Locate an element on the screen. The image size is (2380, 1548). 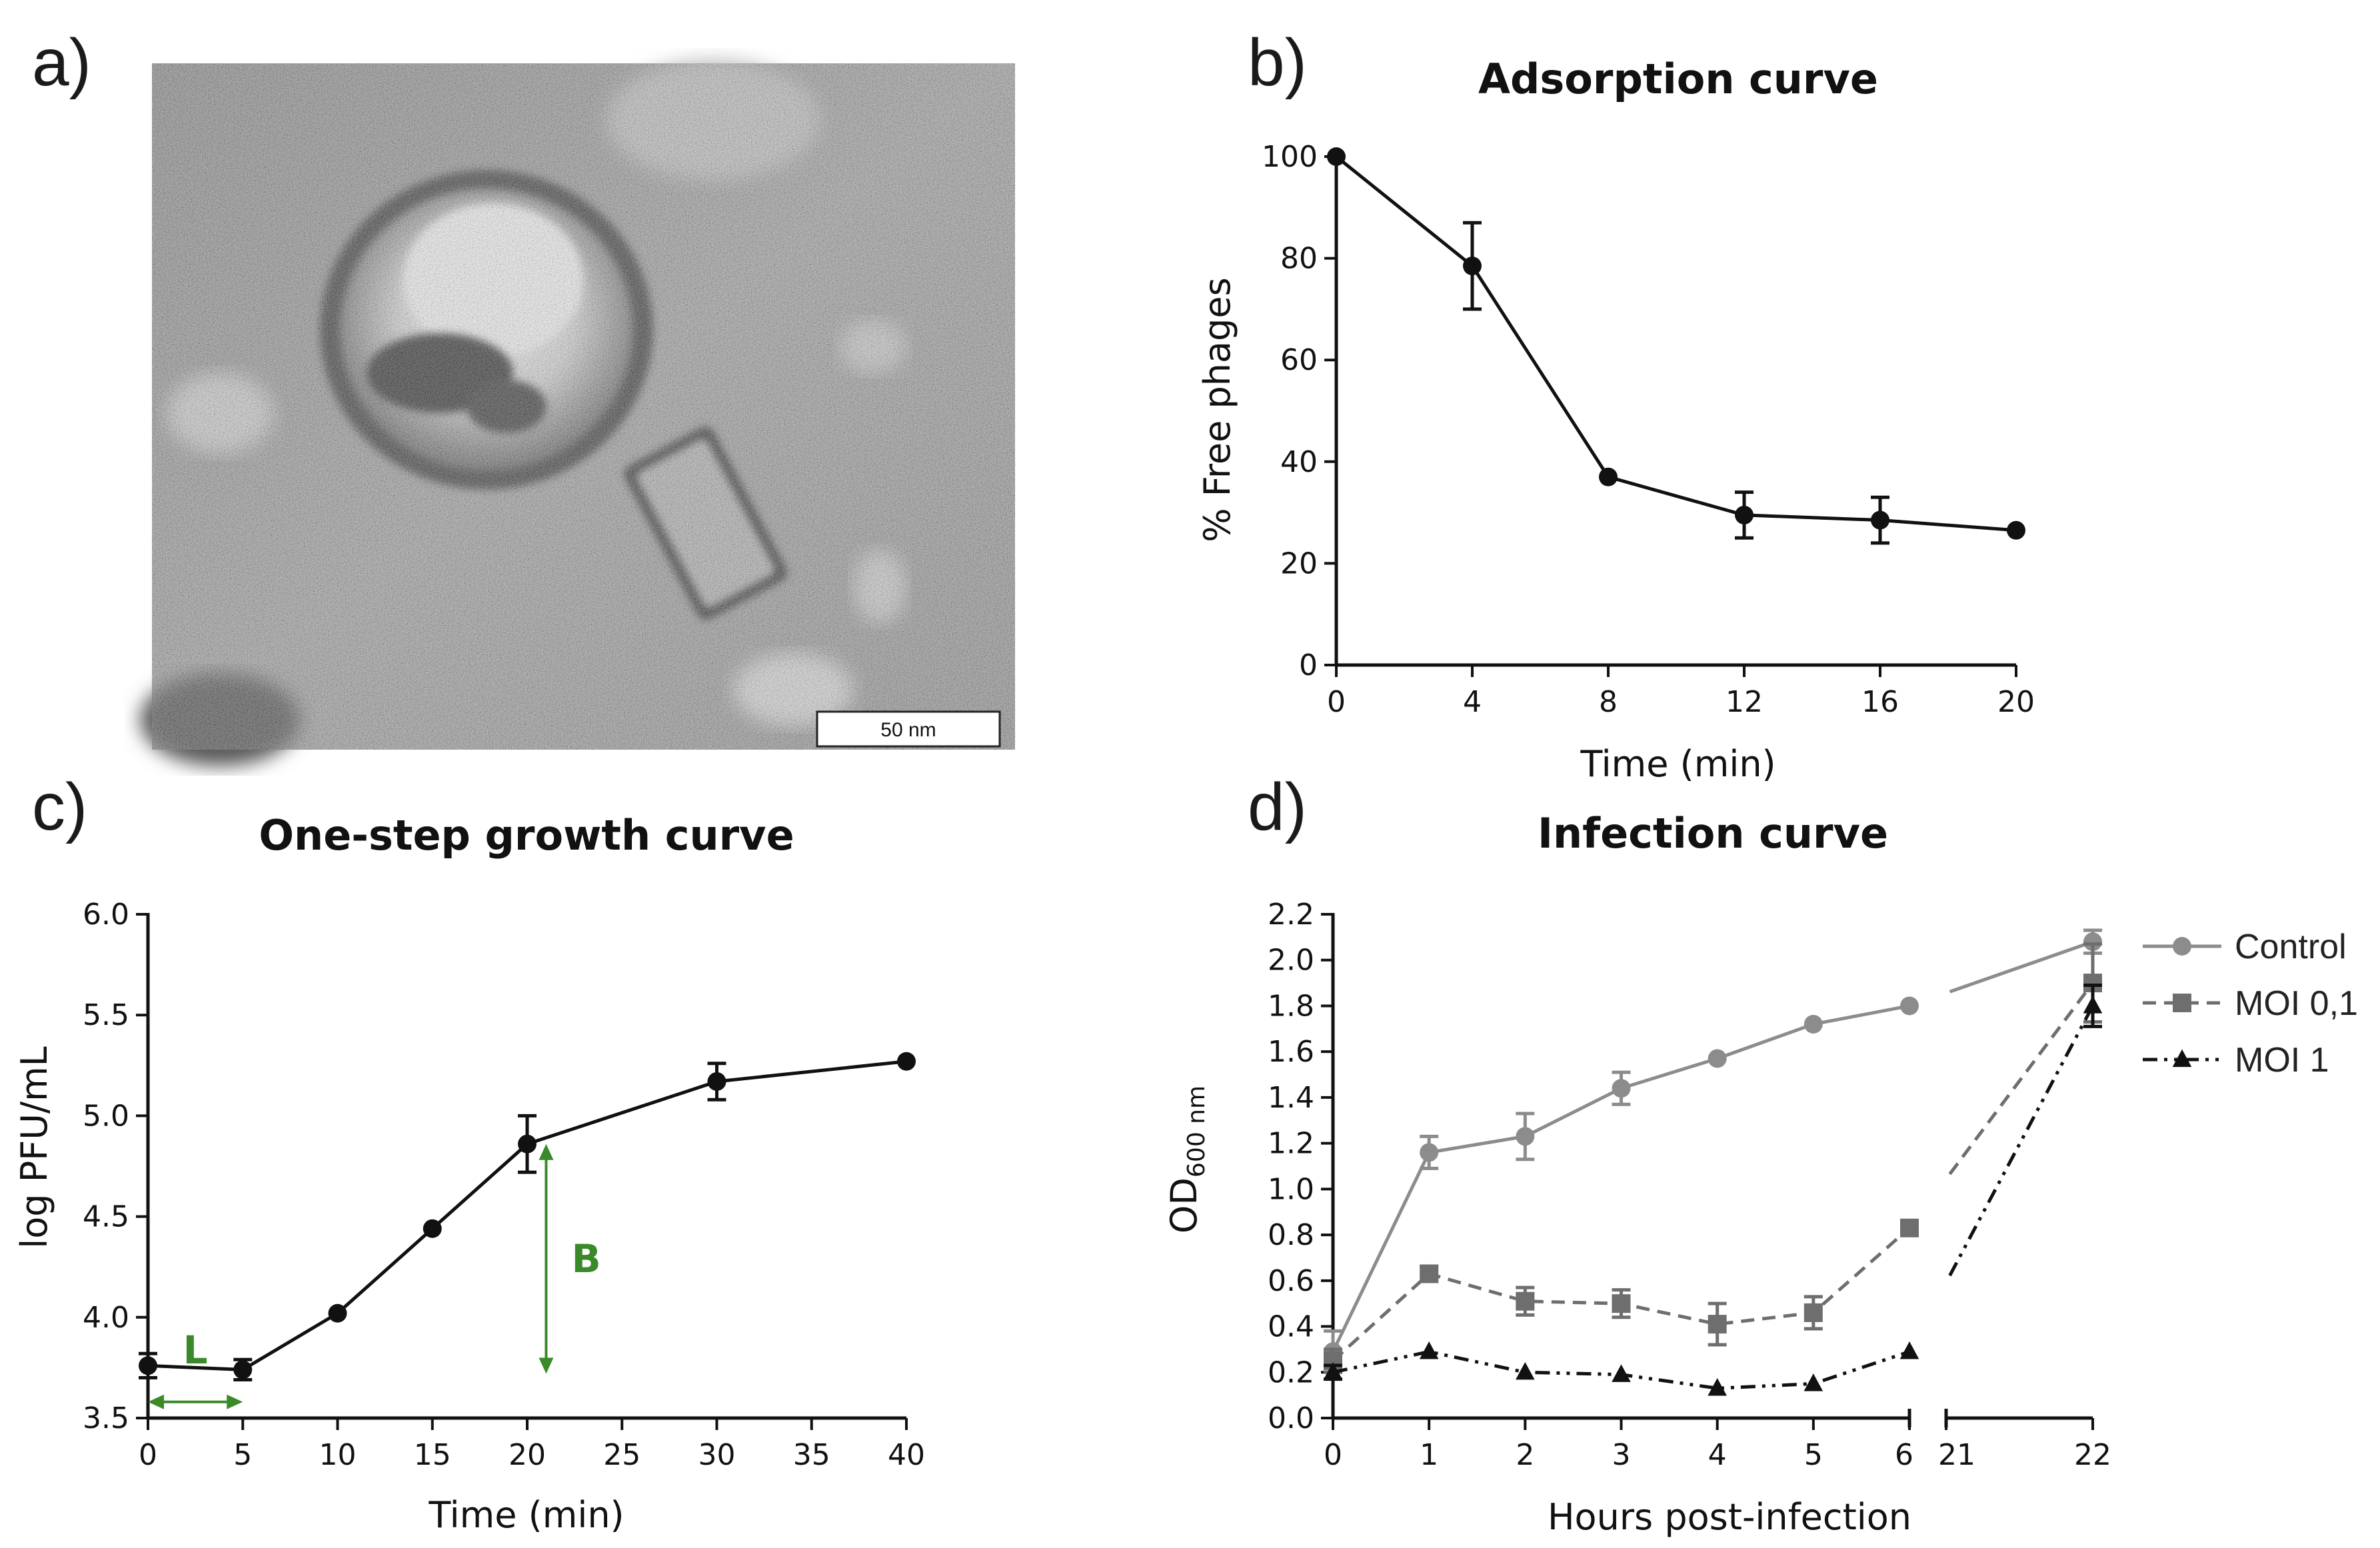
x-tick-label: 4 is located at coordinates (1718, 1455).